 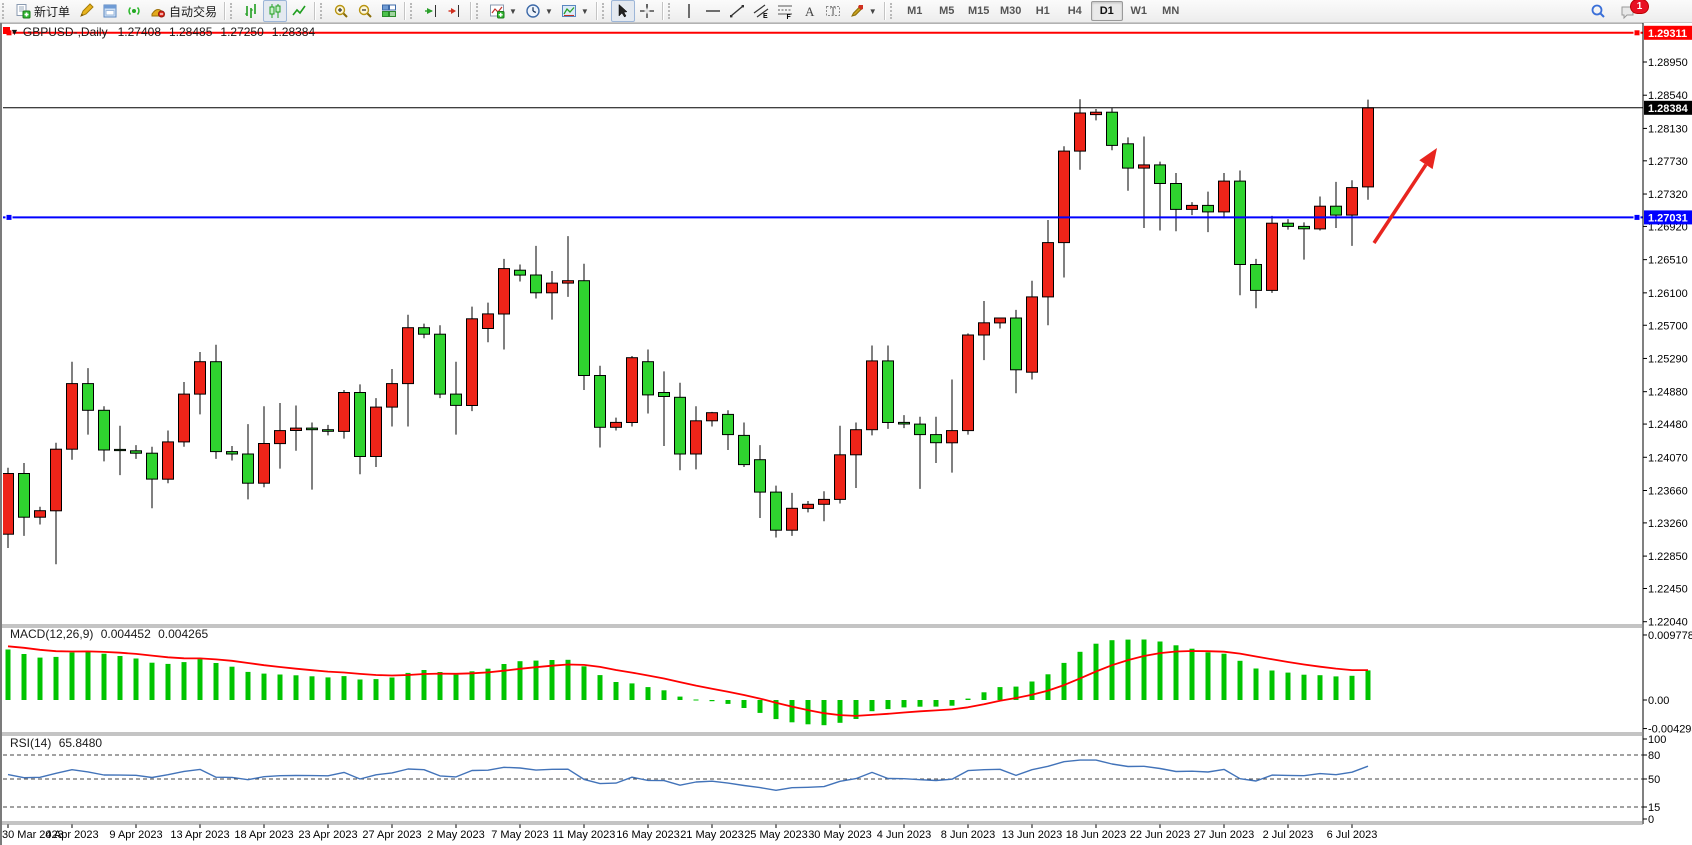 I want to click on cursor-button, so click(x=622, y=11).